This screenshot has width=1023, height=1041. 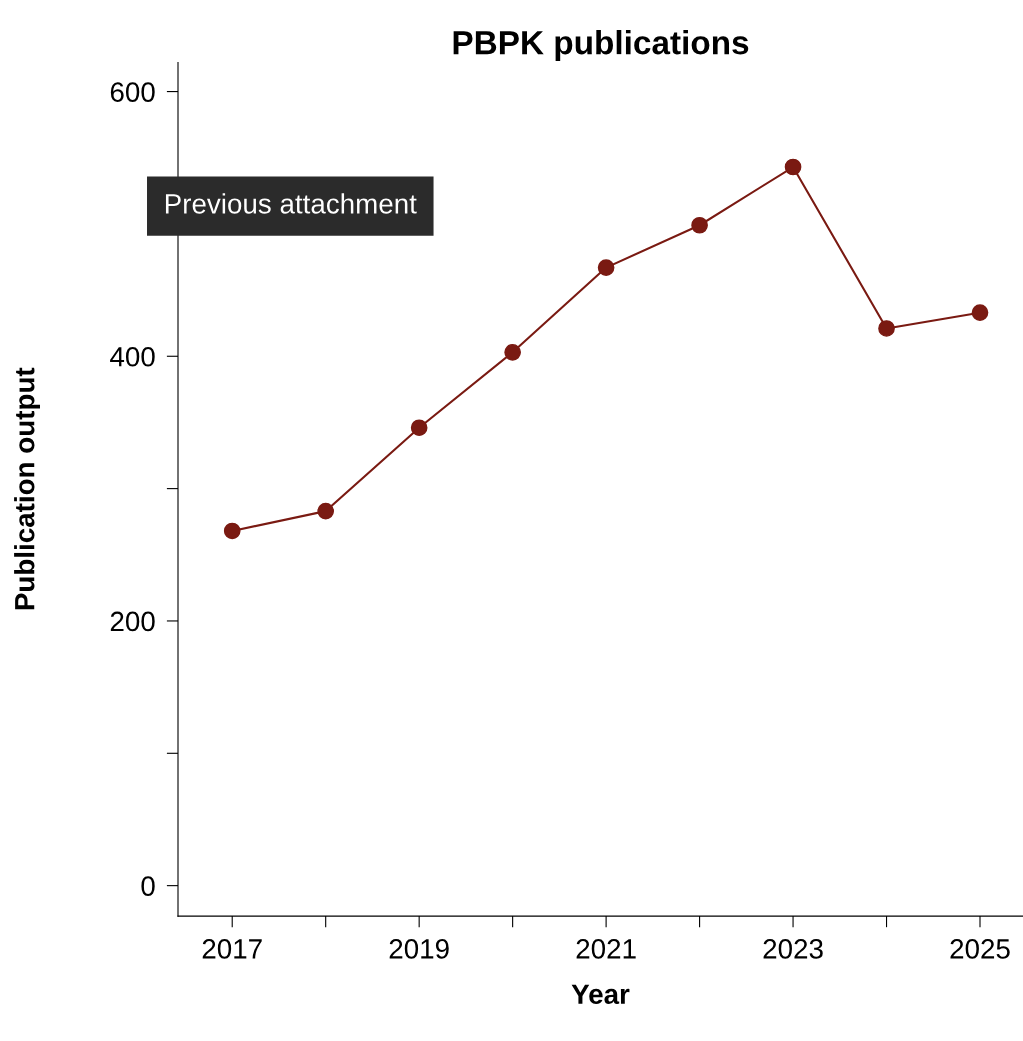 What do you see at coordinates (132, 621) in the screenshot?
I see `y-tick-label: 200` at bounding box center [132, 621].